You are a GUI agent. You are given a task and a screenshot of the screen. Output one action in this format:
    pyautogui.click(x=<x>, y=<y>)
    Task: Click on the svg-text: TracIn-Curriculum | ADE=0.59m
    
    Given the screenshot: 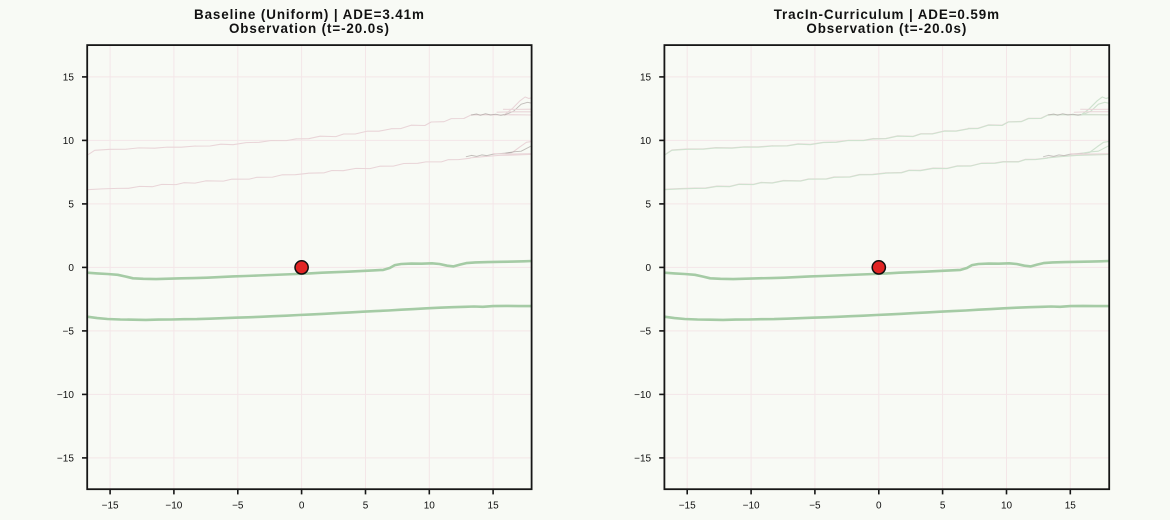 What is the action you would take?
    pyautogui.click(x=887, y=14)
    